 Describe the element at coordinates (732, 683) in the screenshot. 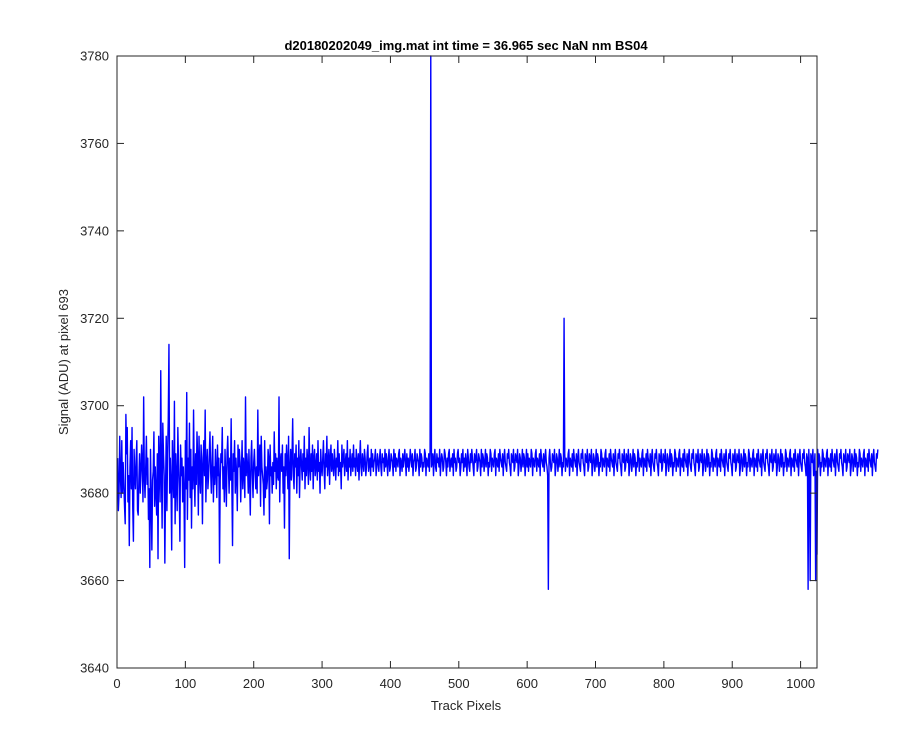

I see `x-tick-label: 900` at that location.